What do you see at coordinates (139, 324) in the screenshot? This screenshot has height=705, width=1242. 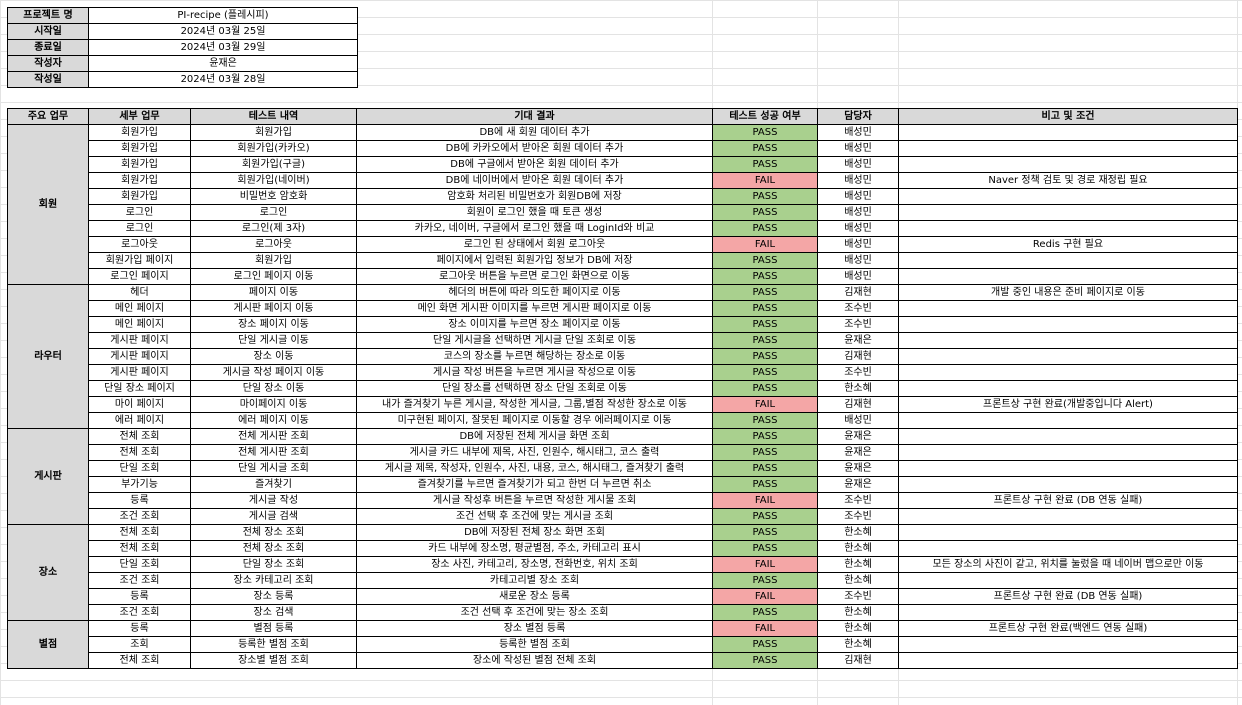 I see `sub-task-cell: 메인 페이지` at bounding box center [139, 324].